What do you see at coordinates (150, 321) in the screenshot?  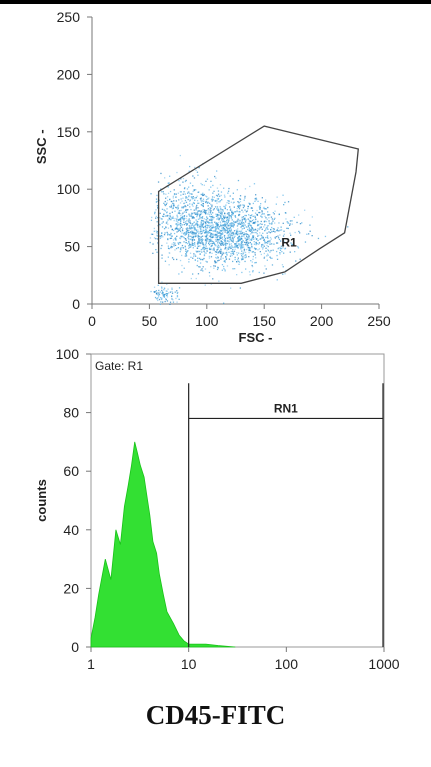 I see `scatter-x-tick-label: 50` at bounding box center [150, 321].